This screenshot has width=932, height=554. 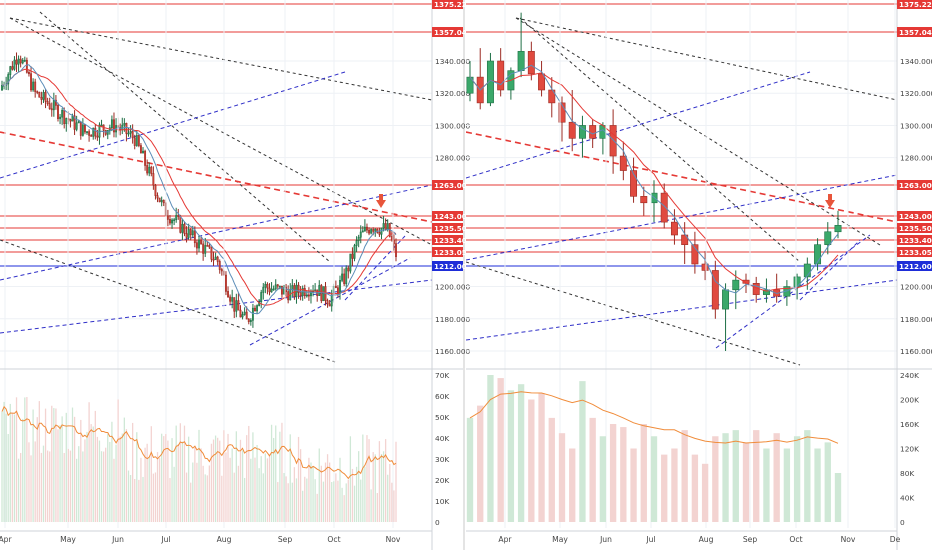 I want to click on left-volume-bars, so click(x=199, y=459).